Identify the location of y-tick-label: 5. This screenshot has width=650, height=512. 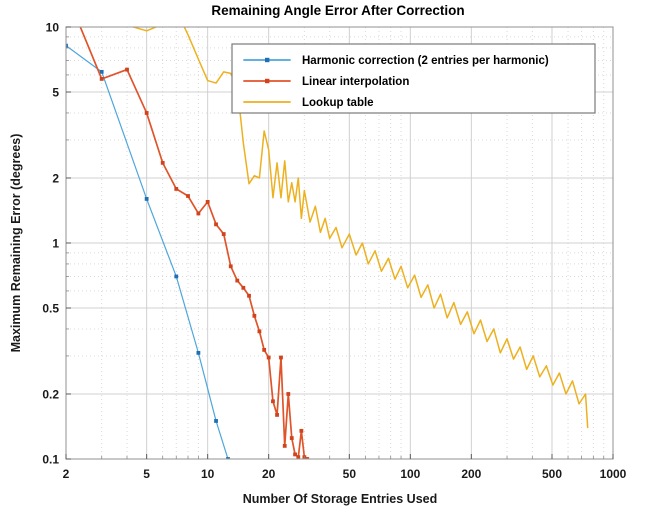
(55, 93).